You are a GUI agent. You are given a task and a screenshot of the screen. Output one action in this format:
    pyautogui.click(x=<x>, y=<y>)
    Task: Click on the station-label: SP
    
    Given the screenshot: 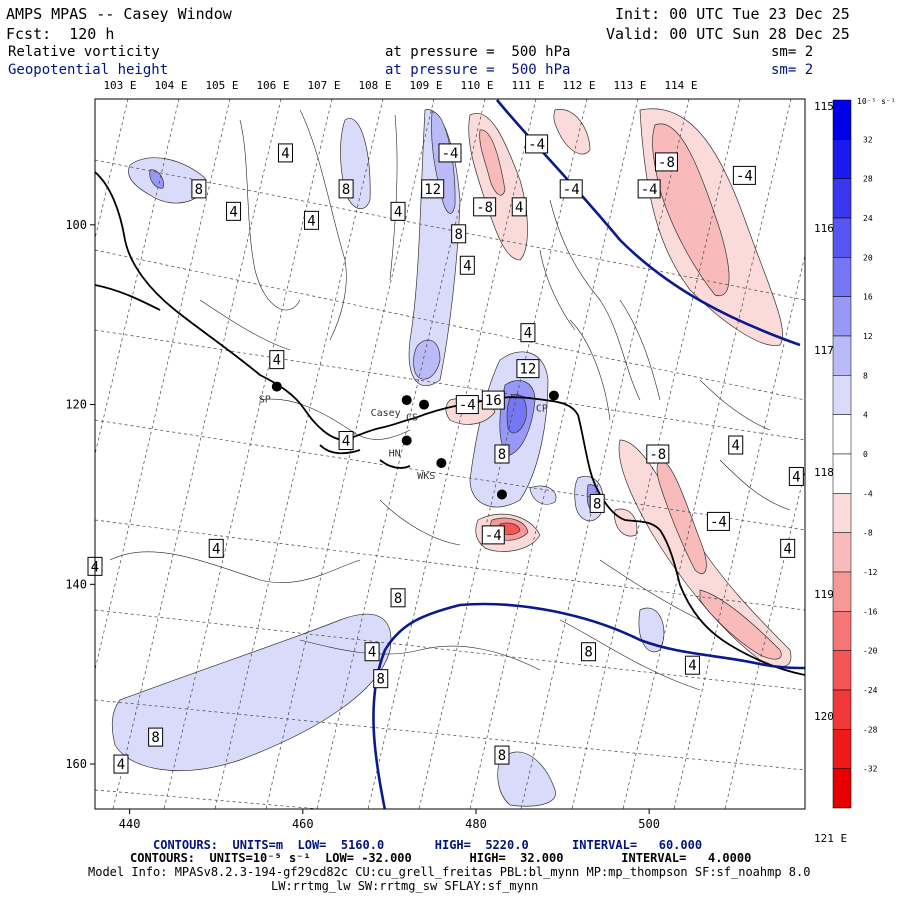 What is the action you would take?
    pyautogui.click(x=265, y=400)
    